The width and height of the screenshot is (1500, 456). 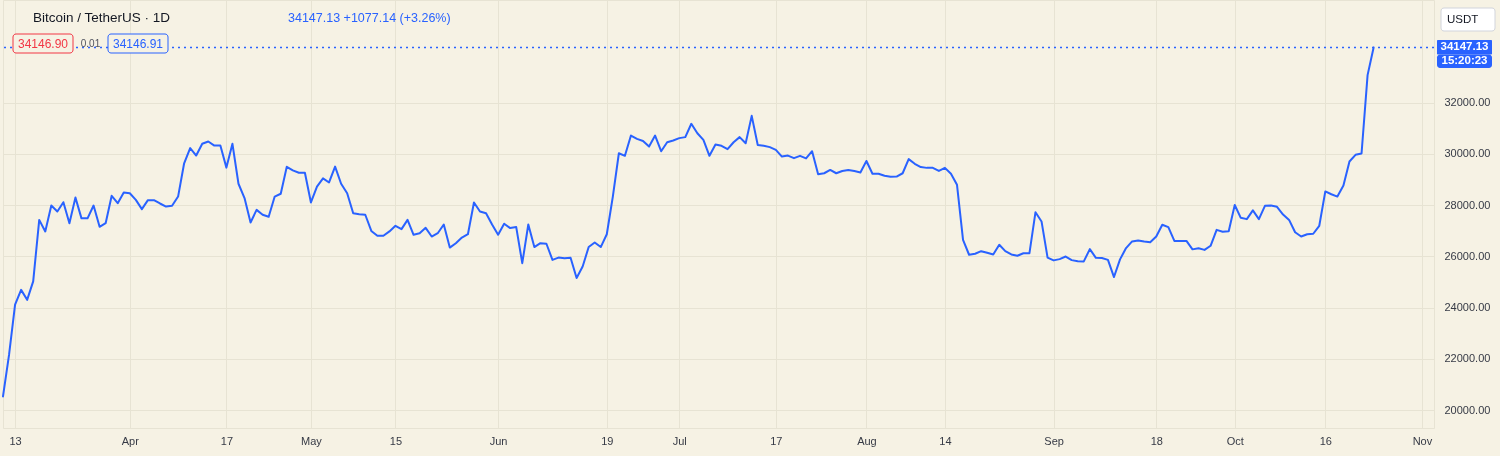 I want to click on x-tick-label: 13, so click(x=15, y=440).